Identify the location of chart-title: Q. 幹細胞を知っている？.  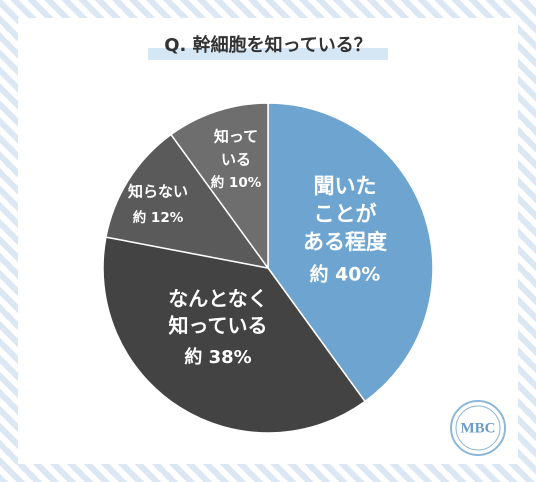
(268, 45).